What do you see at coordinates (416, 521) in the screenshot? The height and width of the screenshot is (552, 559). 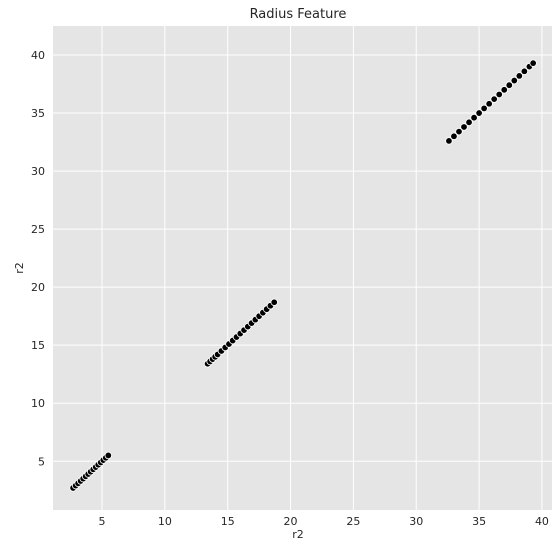 I see `x-tick-label: 30` at bounding box center [416, 521].